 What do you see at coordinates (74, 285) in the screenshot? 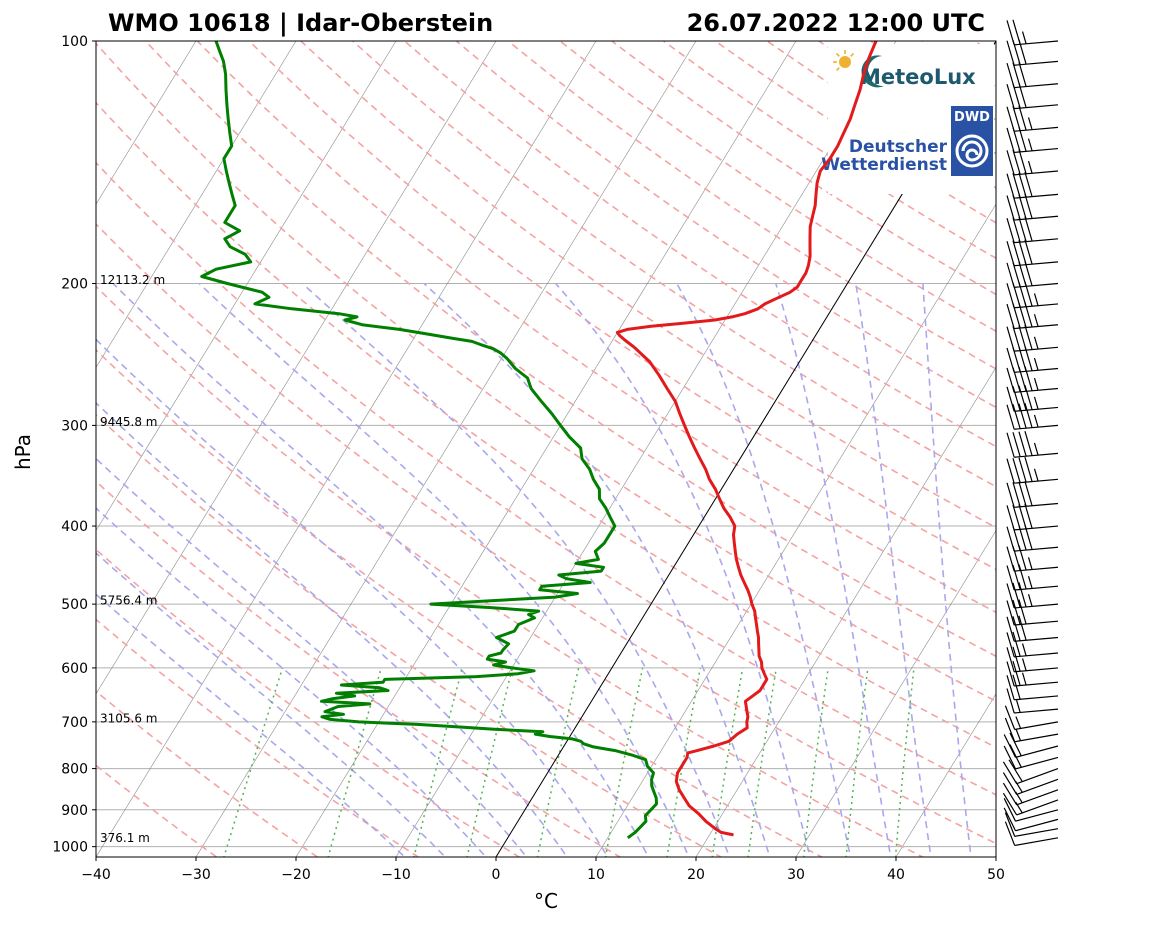
I see `y-tick-label: 200` at bounding box center [74, 285].